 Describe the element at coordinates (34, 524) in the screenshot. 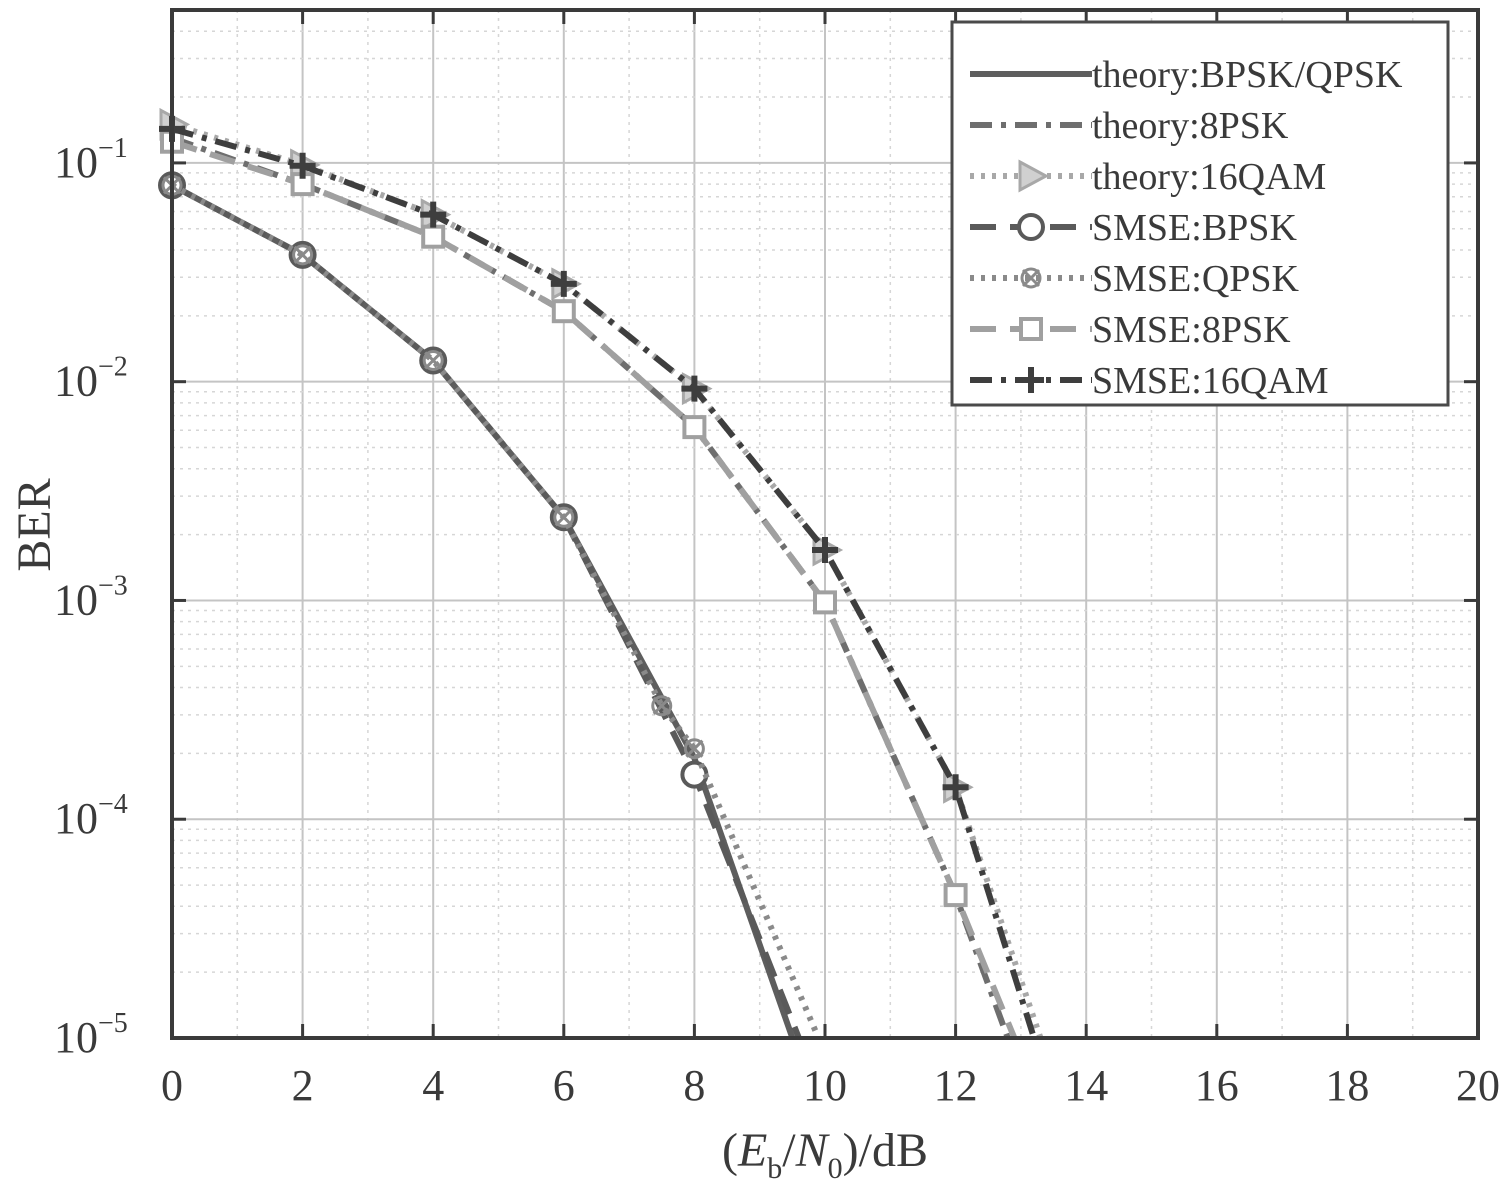

I see `y-axis-title: BER` at that location.